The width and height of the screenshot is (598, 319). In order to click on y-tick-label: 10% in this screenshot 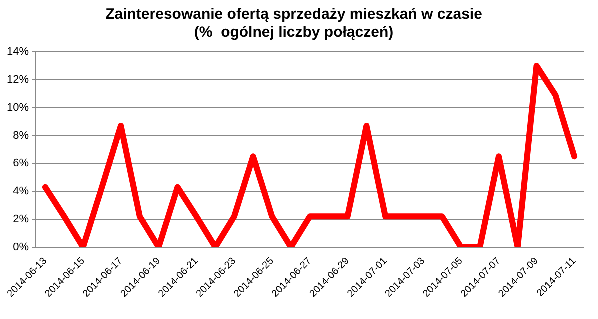, I will do `click(18, 108)`.